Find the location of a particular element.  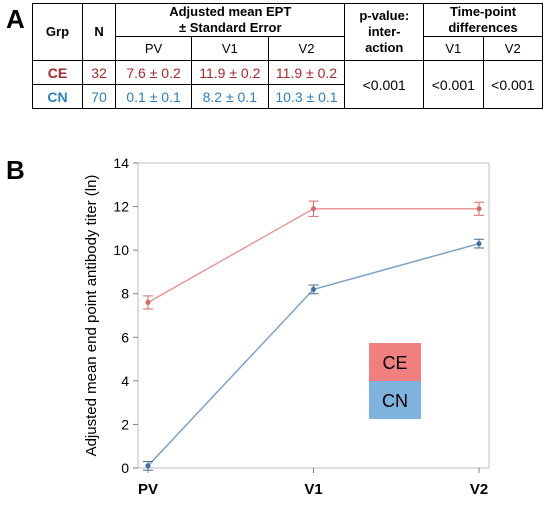

subheader-td-v1: V1 is located at coordinates (453, 48).